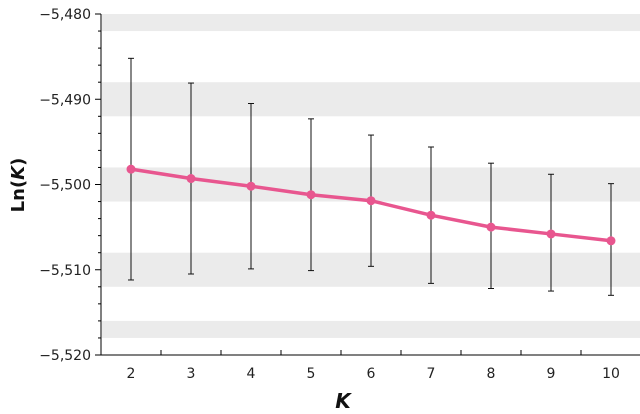 The height and width of the screenshot is (414, 640). Describe the element at coordinates (251, 374) in the screenshot. I see `x-tick-label: 4` at that location.